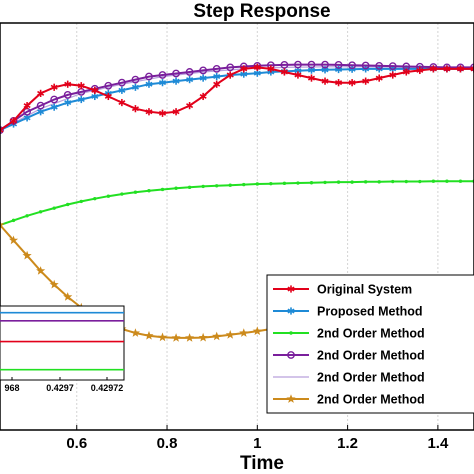  I want to click on series-1-line, so click(237, 98).